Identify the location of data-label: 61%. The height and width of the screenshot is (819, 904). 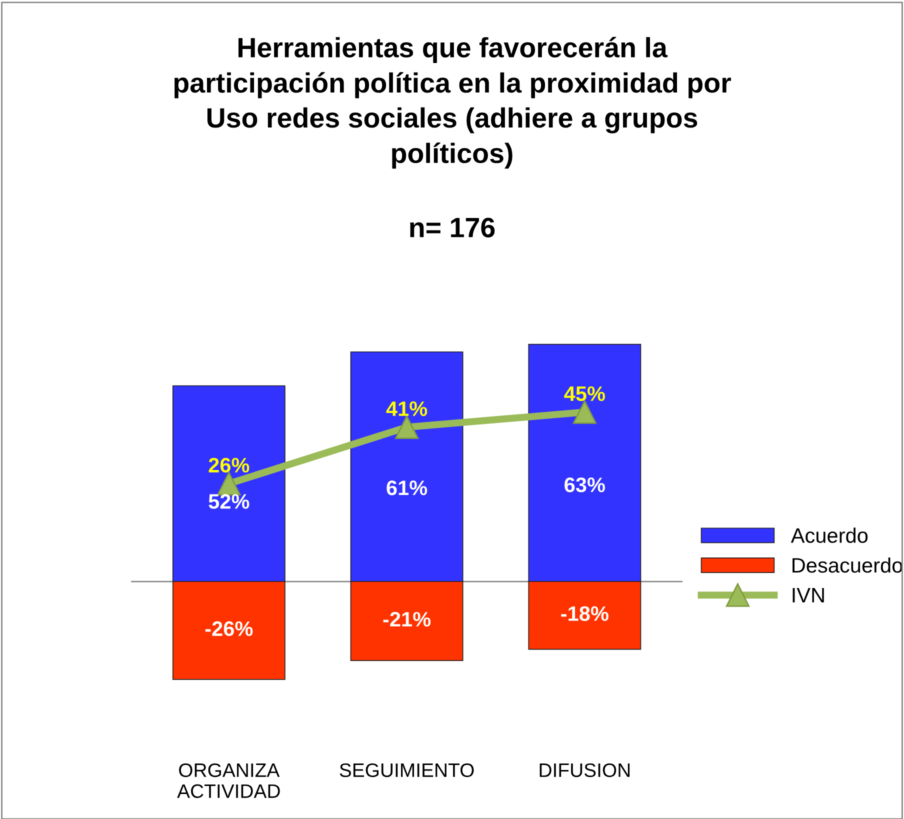
(407, 488).